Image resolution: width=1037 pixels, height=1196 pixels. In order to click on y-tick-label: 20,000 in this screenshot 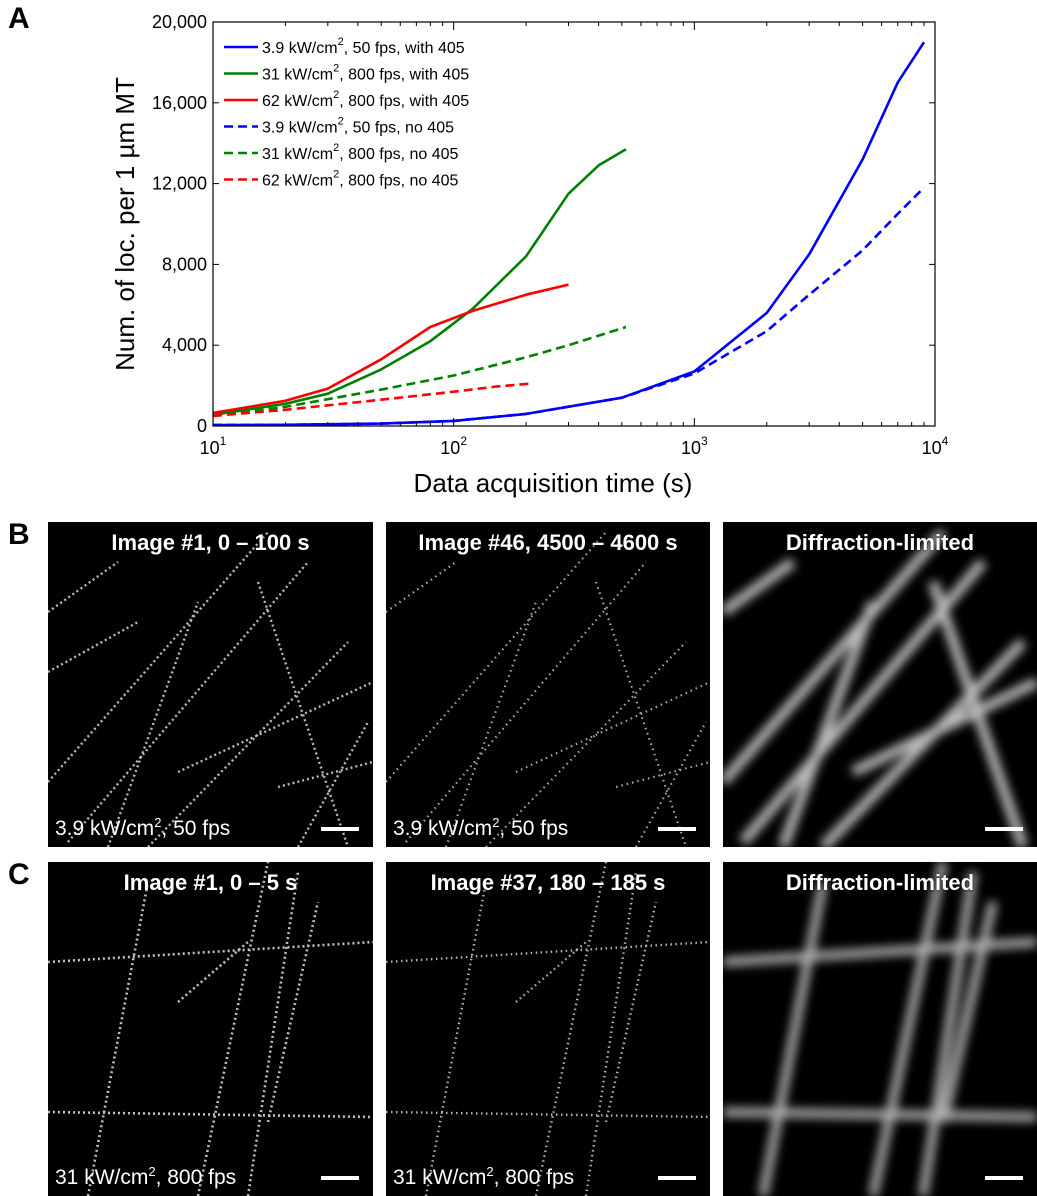, I will do `click(179, 22)`.